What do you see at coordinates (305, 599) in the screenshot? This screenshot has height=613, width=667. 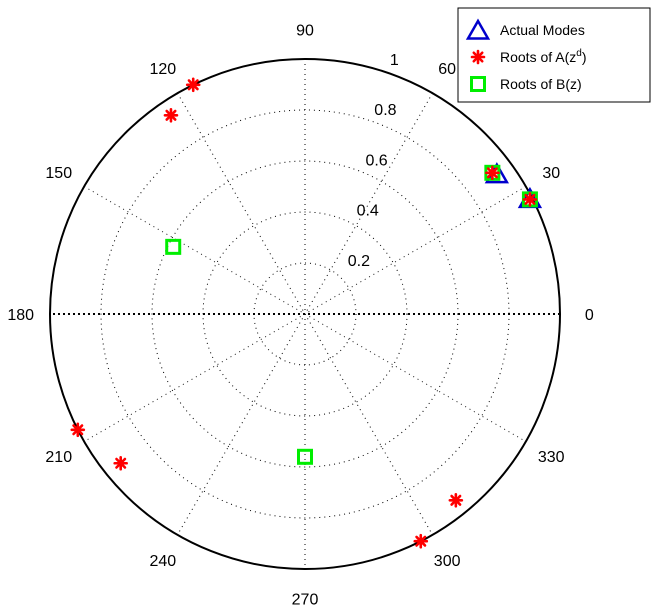 I see `angle-tick-label-270: 270` at bounding box center [305, 599].